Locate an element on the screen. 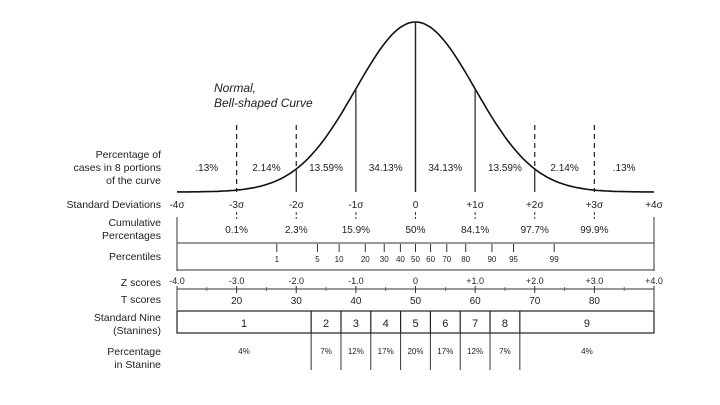  stanine-number: 8 is located at coordinates (505, 324).